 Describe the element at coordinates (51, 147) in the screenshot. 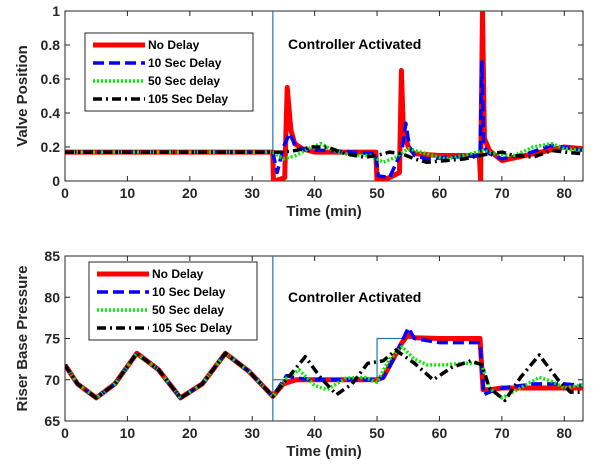

I see `y-tick-label: 0.2` at that location.